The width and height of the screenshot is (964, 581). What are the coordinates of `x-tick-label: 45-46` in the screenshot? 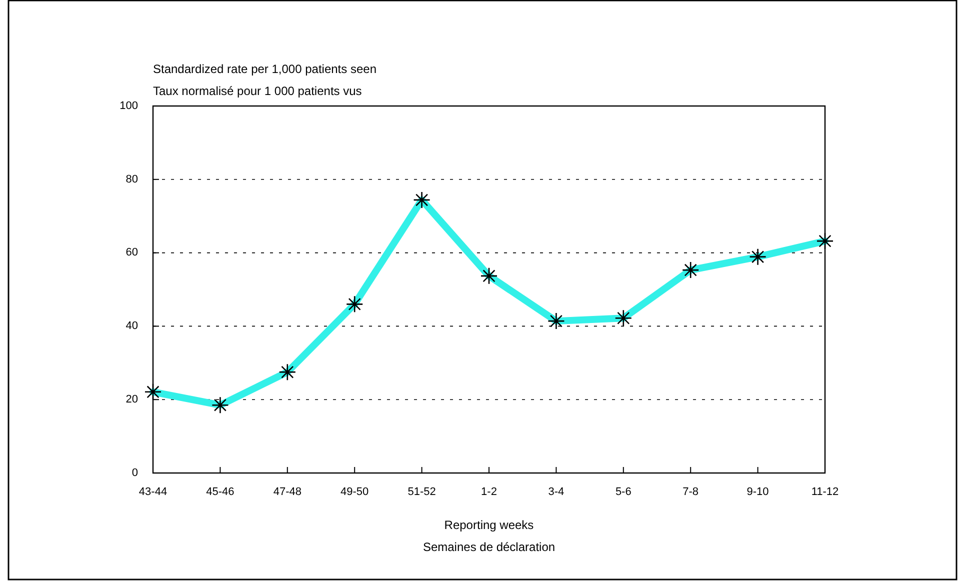 It's located at (220, 492).